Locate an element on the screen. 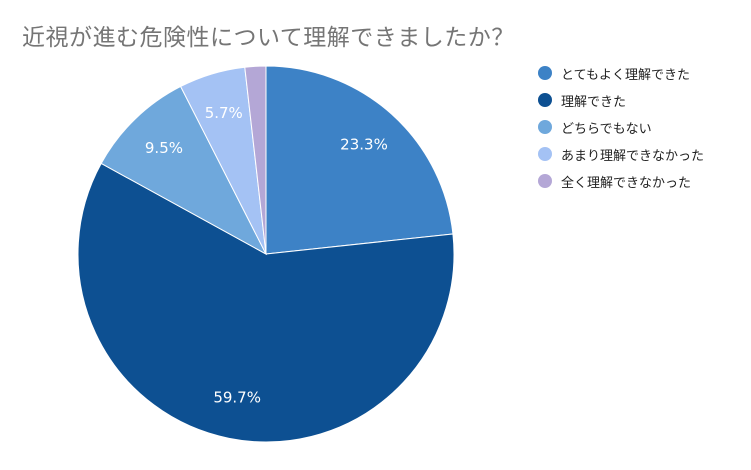 The image size is (751, 470). slice-value-label-1: 59.7% is located at coordinates (237, 397).